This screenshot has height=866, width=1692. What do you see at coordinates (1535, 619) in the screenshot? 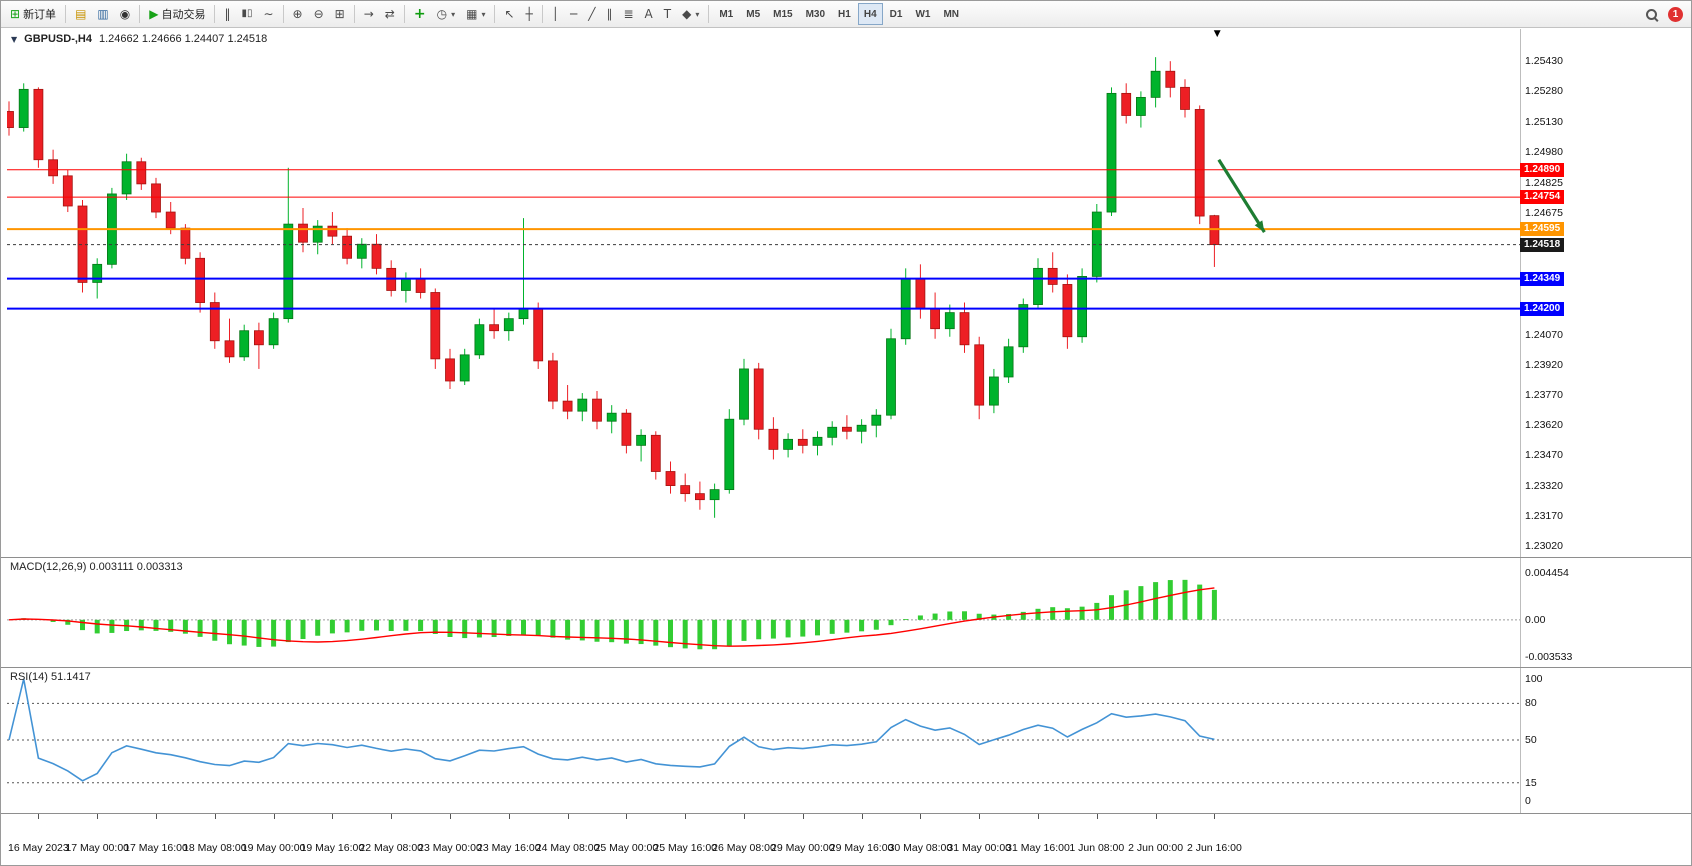
I see `macd-axis-label: 0.00` at bounding box center [1535, 619].